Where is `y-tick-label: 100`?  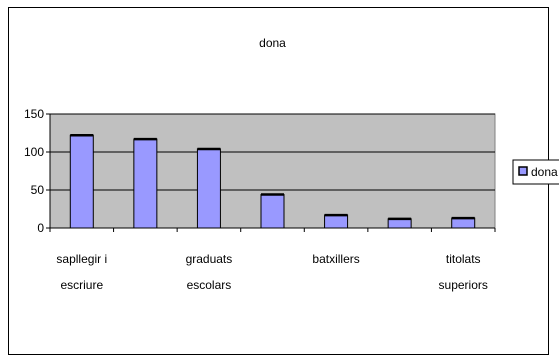 y-tick-label: 100 is located at coordinates (34, 152).